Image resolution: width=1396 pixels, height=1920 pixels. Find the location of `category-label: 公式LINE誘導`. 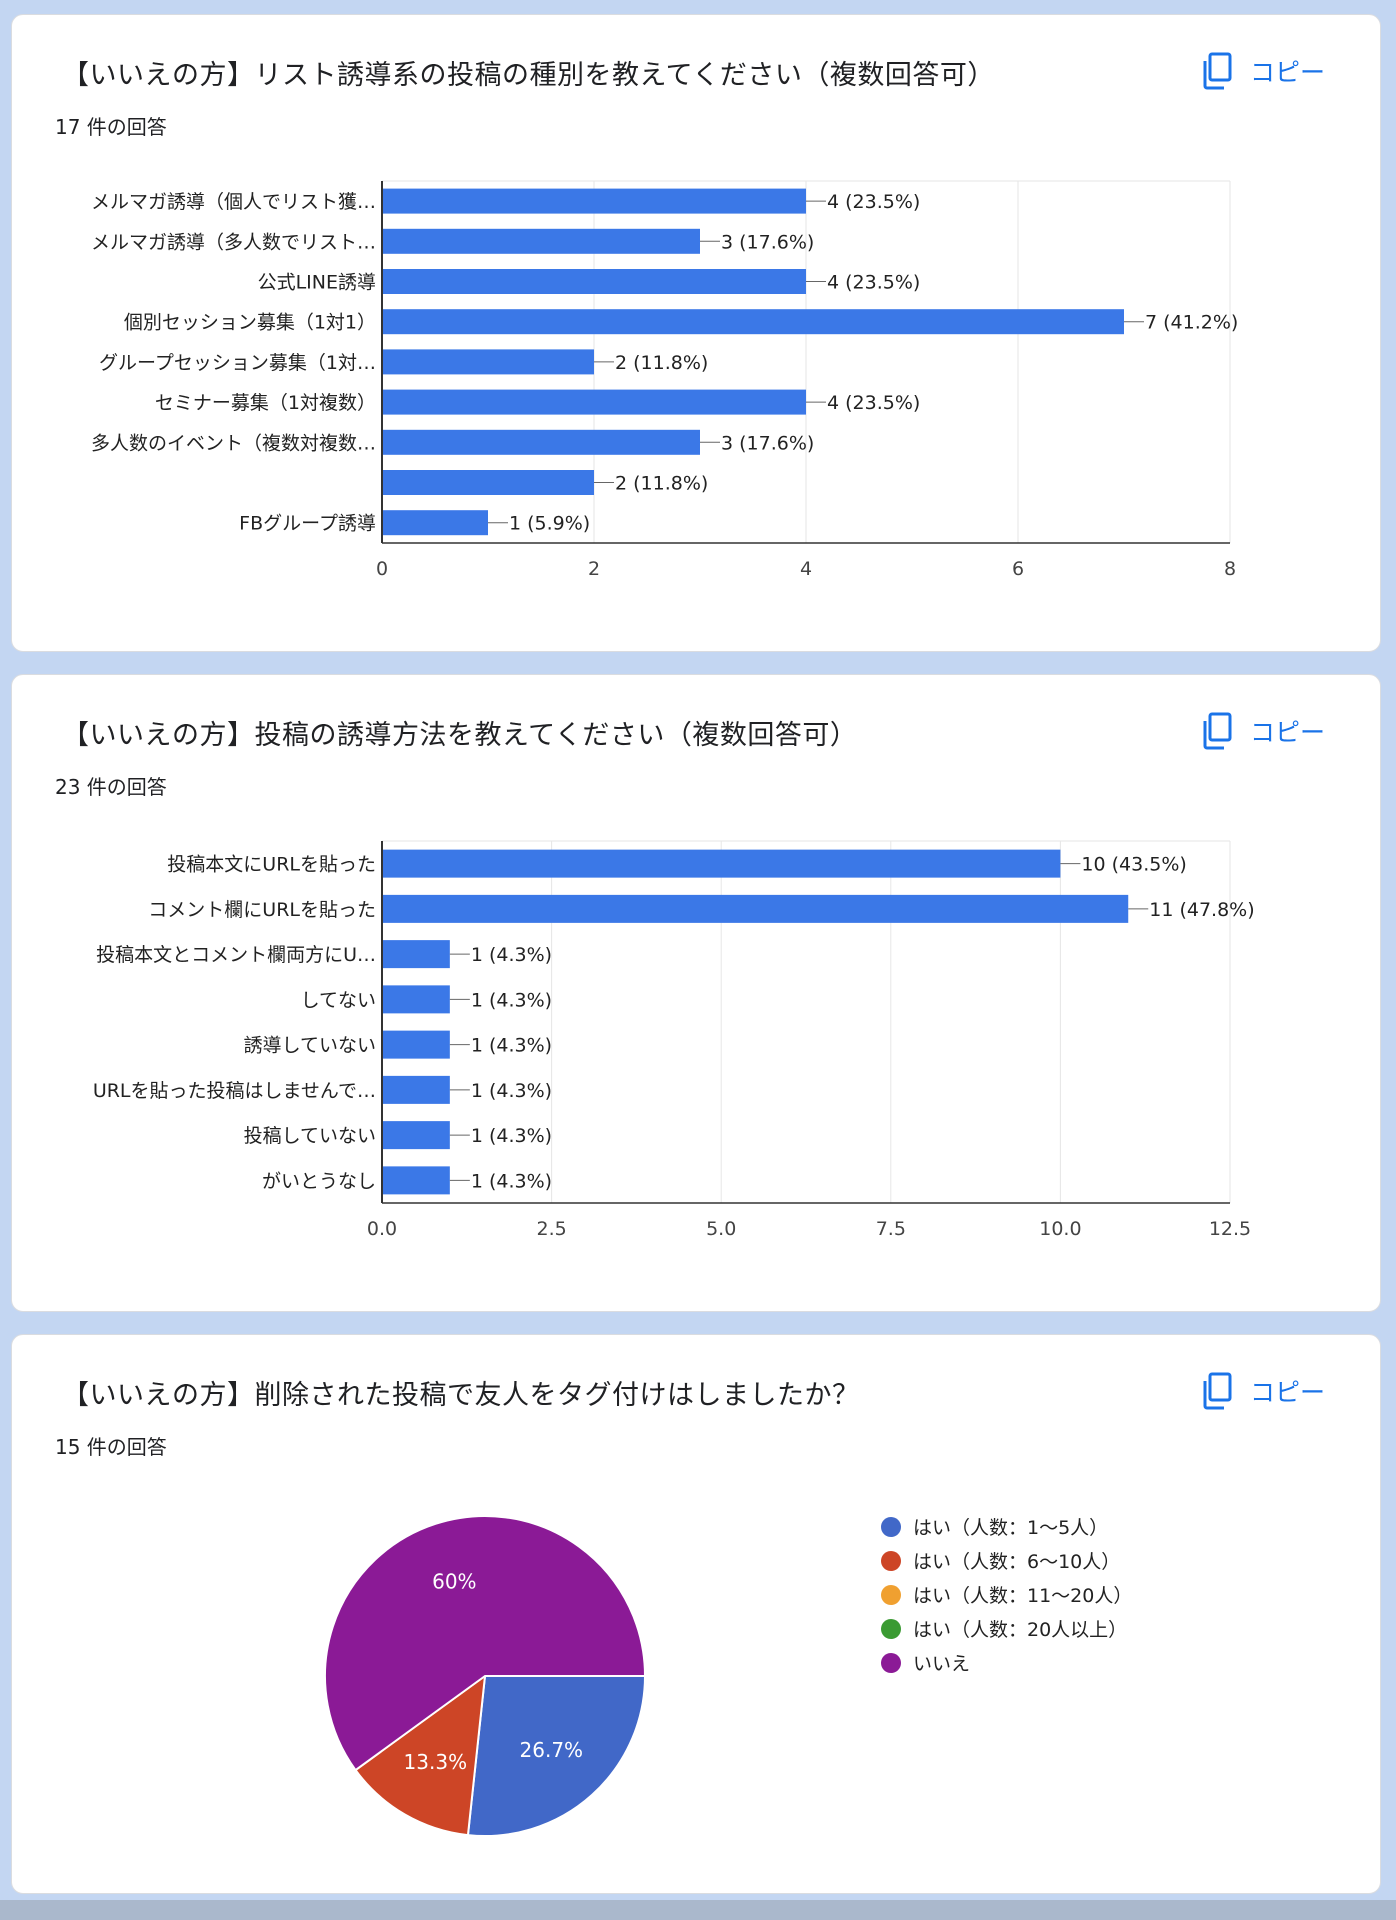

category-label: 公式LINE誘導 is located at coordinates (317, 283).